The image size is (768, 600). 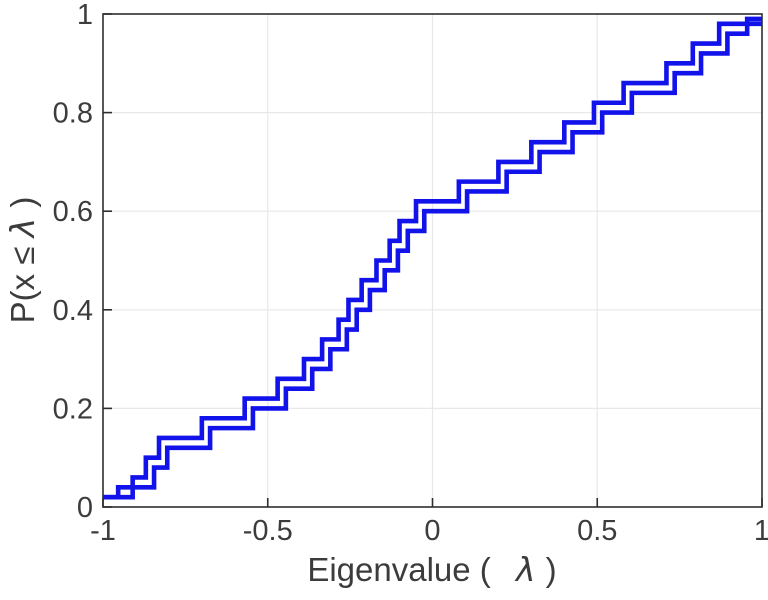 I want to click on x-tick-label: -0.5, so click(x=268, y=531).